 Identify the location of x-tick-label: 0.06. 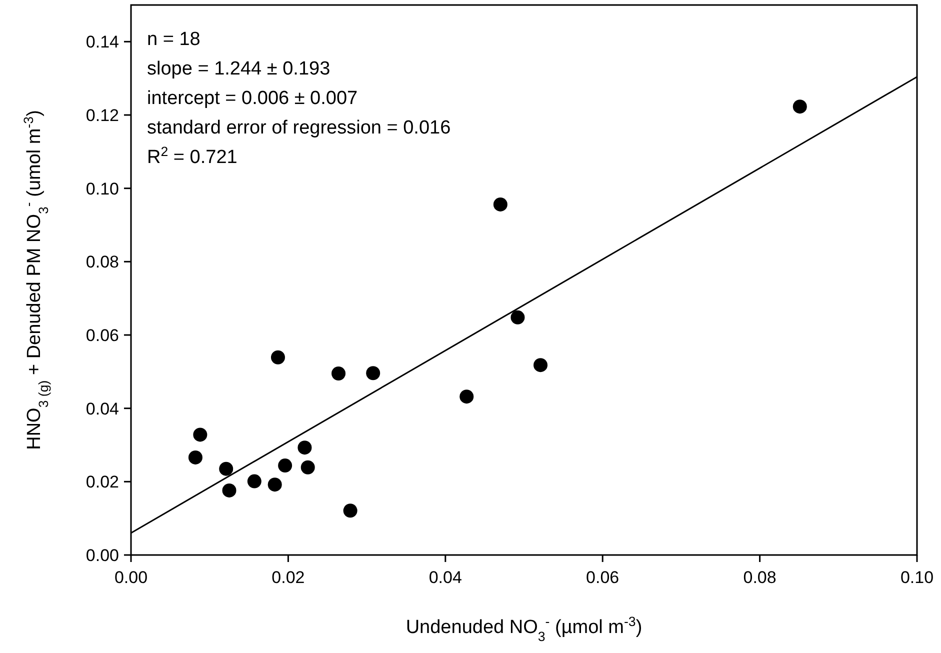
(603, 577).